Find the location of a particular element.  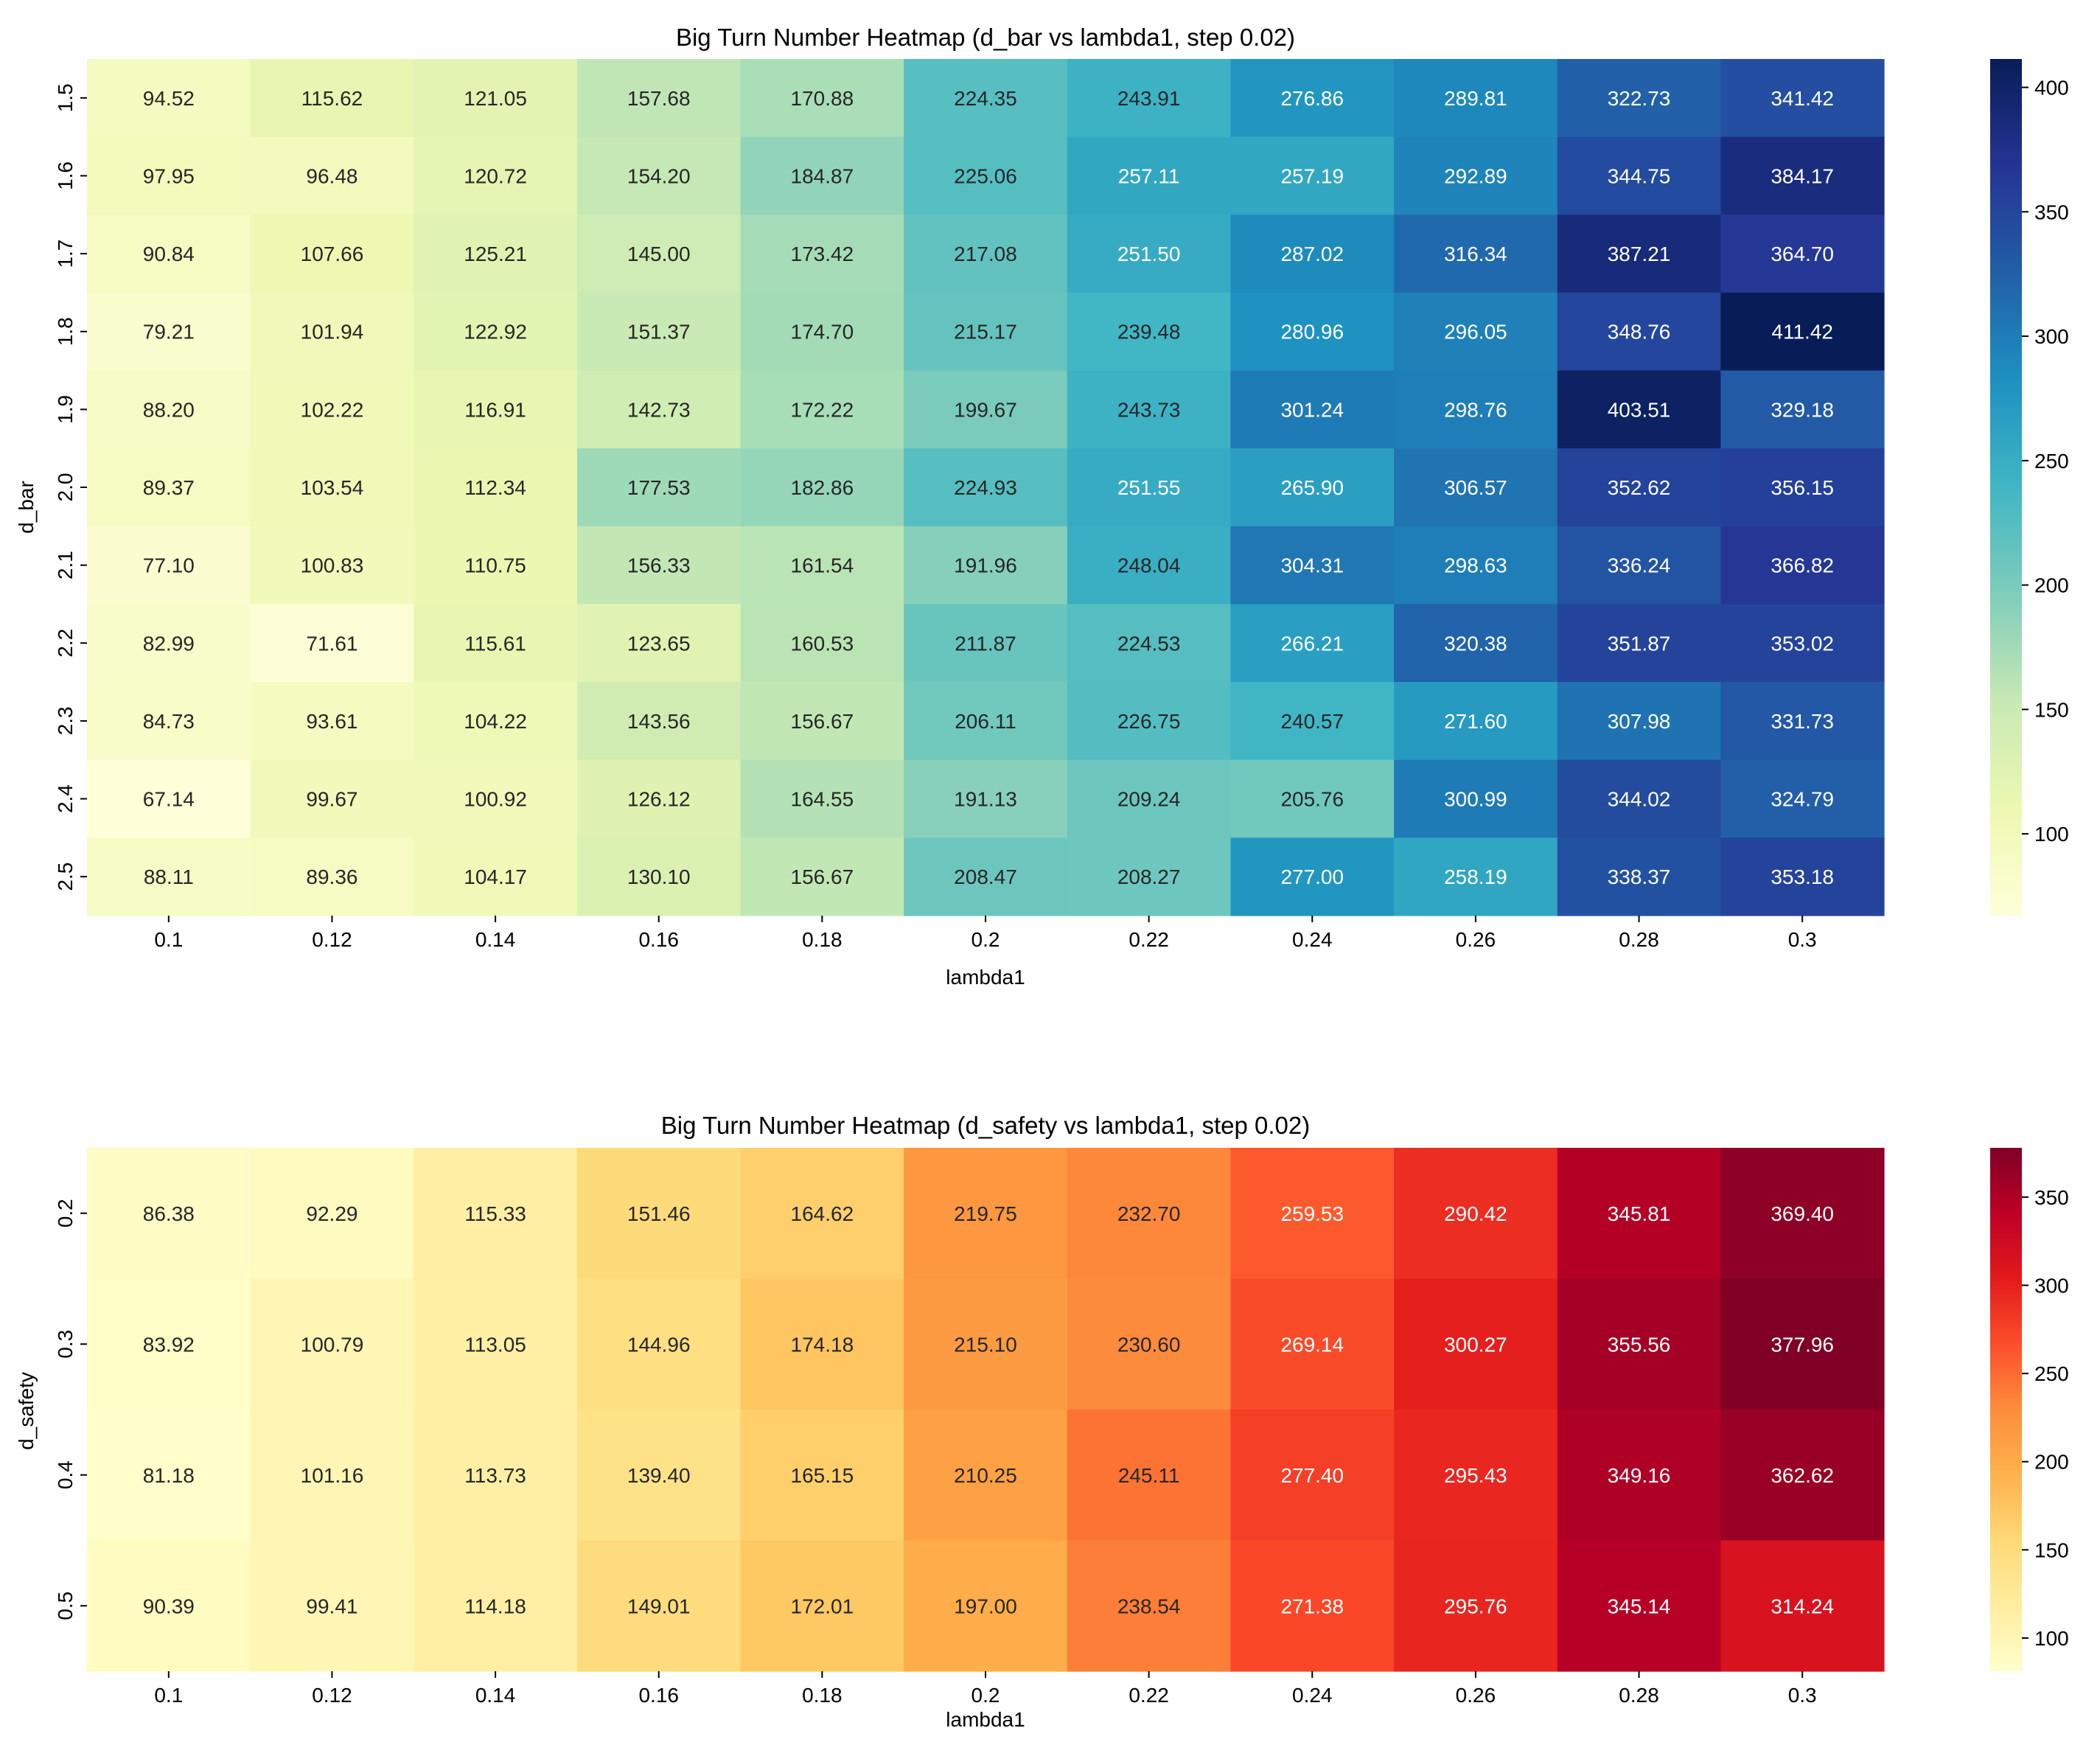

heatmap-cell-value: 300.99 is located at coordinates (1475, 799).